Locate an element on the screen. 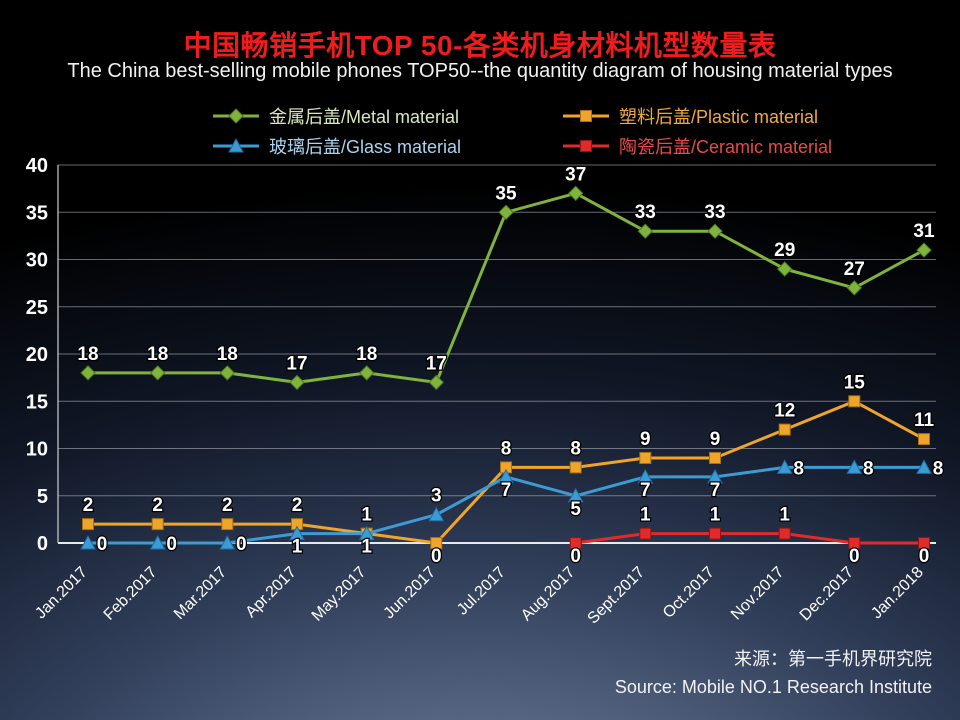  glass-data-label: 5 is located at coordinates (575, 509).